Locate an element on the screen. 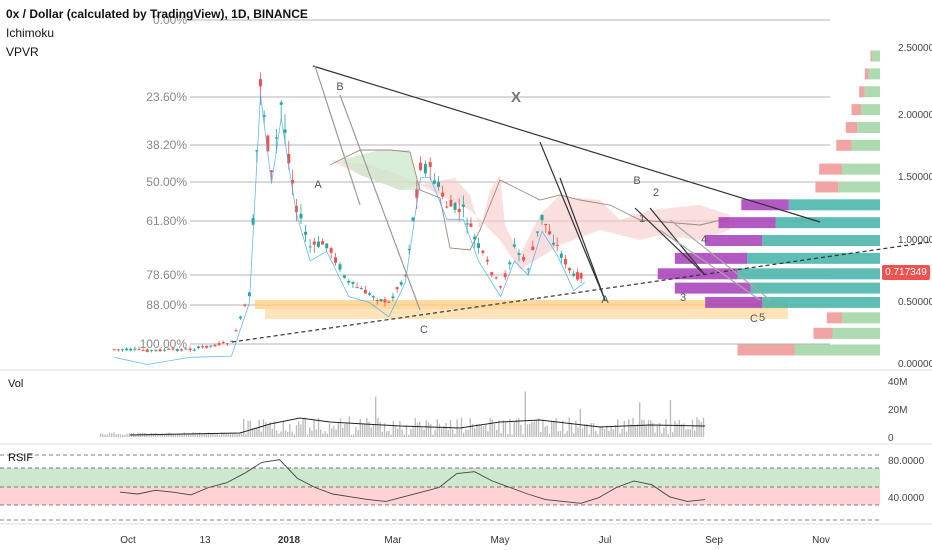  wave-label: B is located at coordinates (339, 87).